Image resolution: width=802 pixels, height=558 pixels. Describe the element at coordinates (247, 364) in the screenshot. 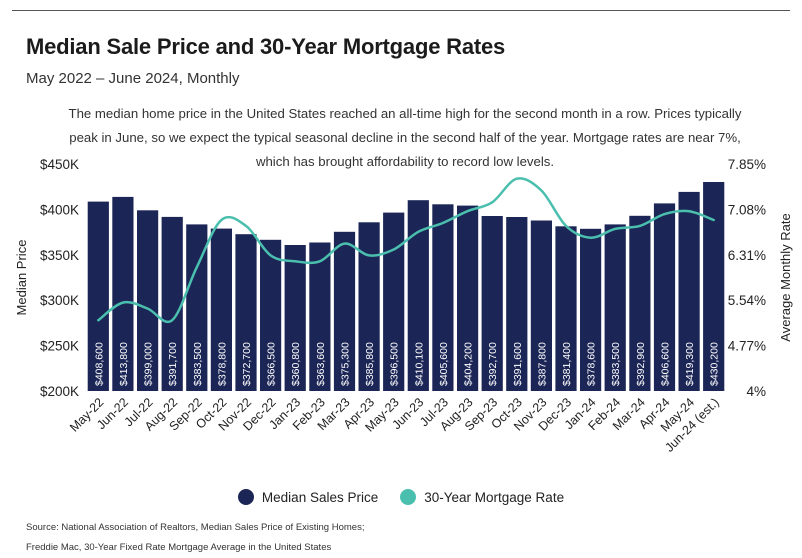

I see `bar-value-label: $372,700` at that location.